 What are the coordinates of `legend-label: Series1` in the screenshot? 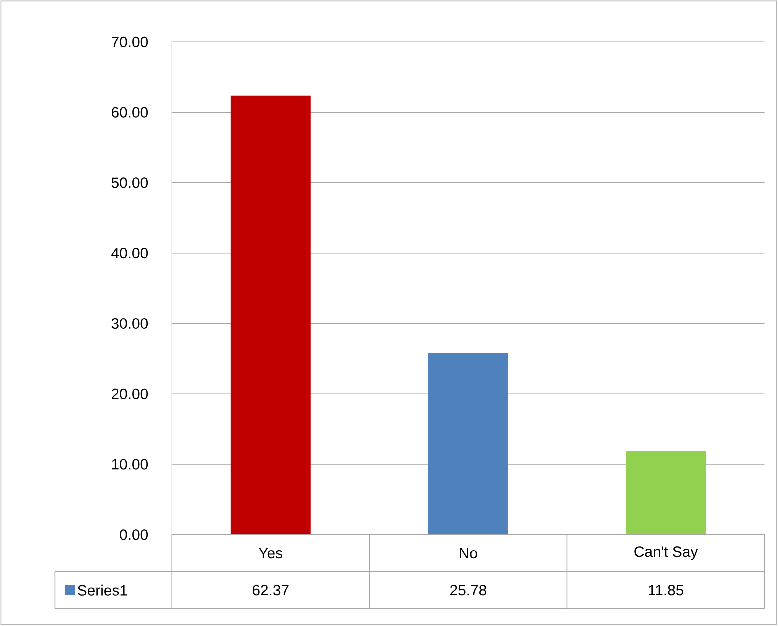 It's located at (103, 590).